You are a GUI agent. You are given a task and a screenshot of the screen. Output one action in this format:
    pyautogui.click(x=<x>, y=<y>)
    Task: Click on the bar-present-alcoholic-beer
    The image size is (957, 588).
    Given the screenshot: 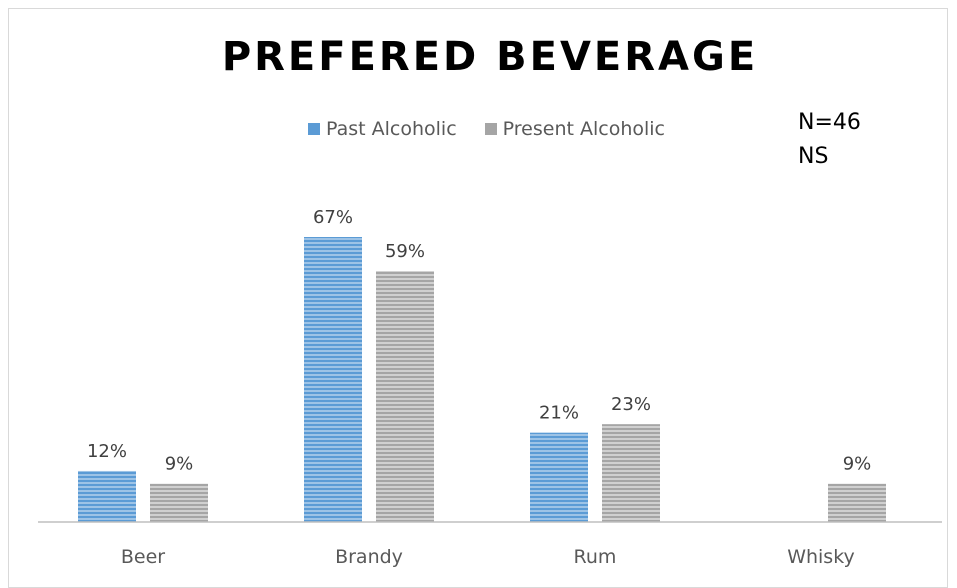 What is the action you would take?
    pyautogui.click(x=179, y=502)
    